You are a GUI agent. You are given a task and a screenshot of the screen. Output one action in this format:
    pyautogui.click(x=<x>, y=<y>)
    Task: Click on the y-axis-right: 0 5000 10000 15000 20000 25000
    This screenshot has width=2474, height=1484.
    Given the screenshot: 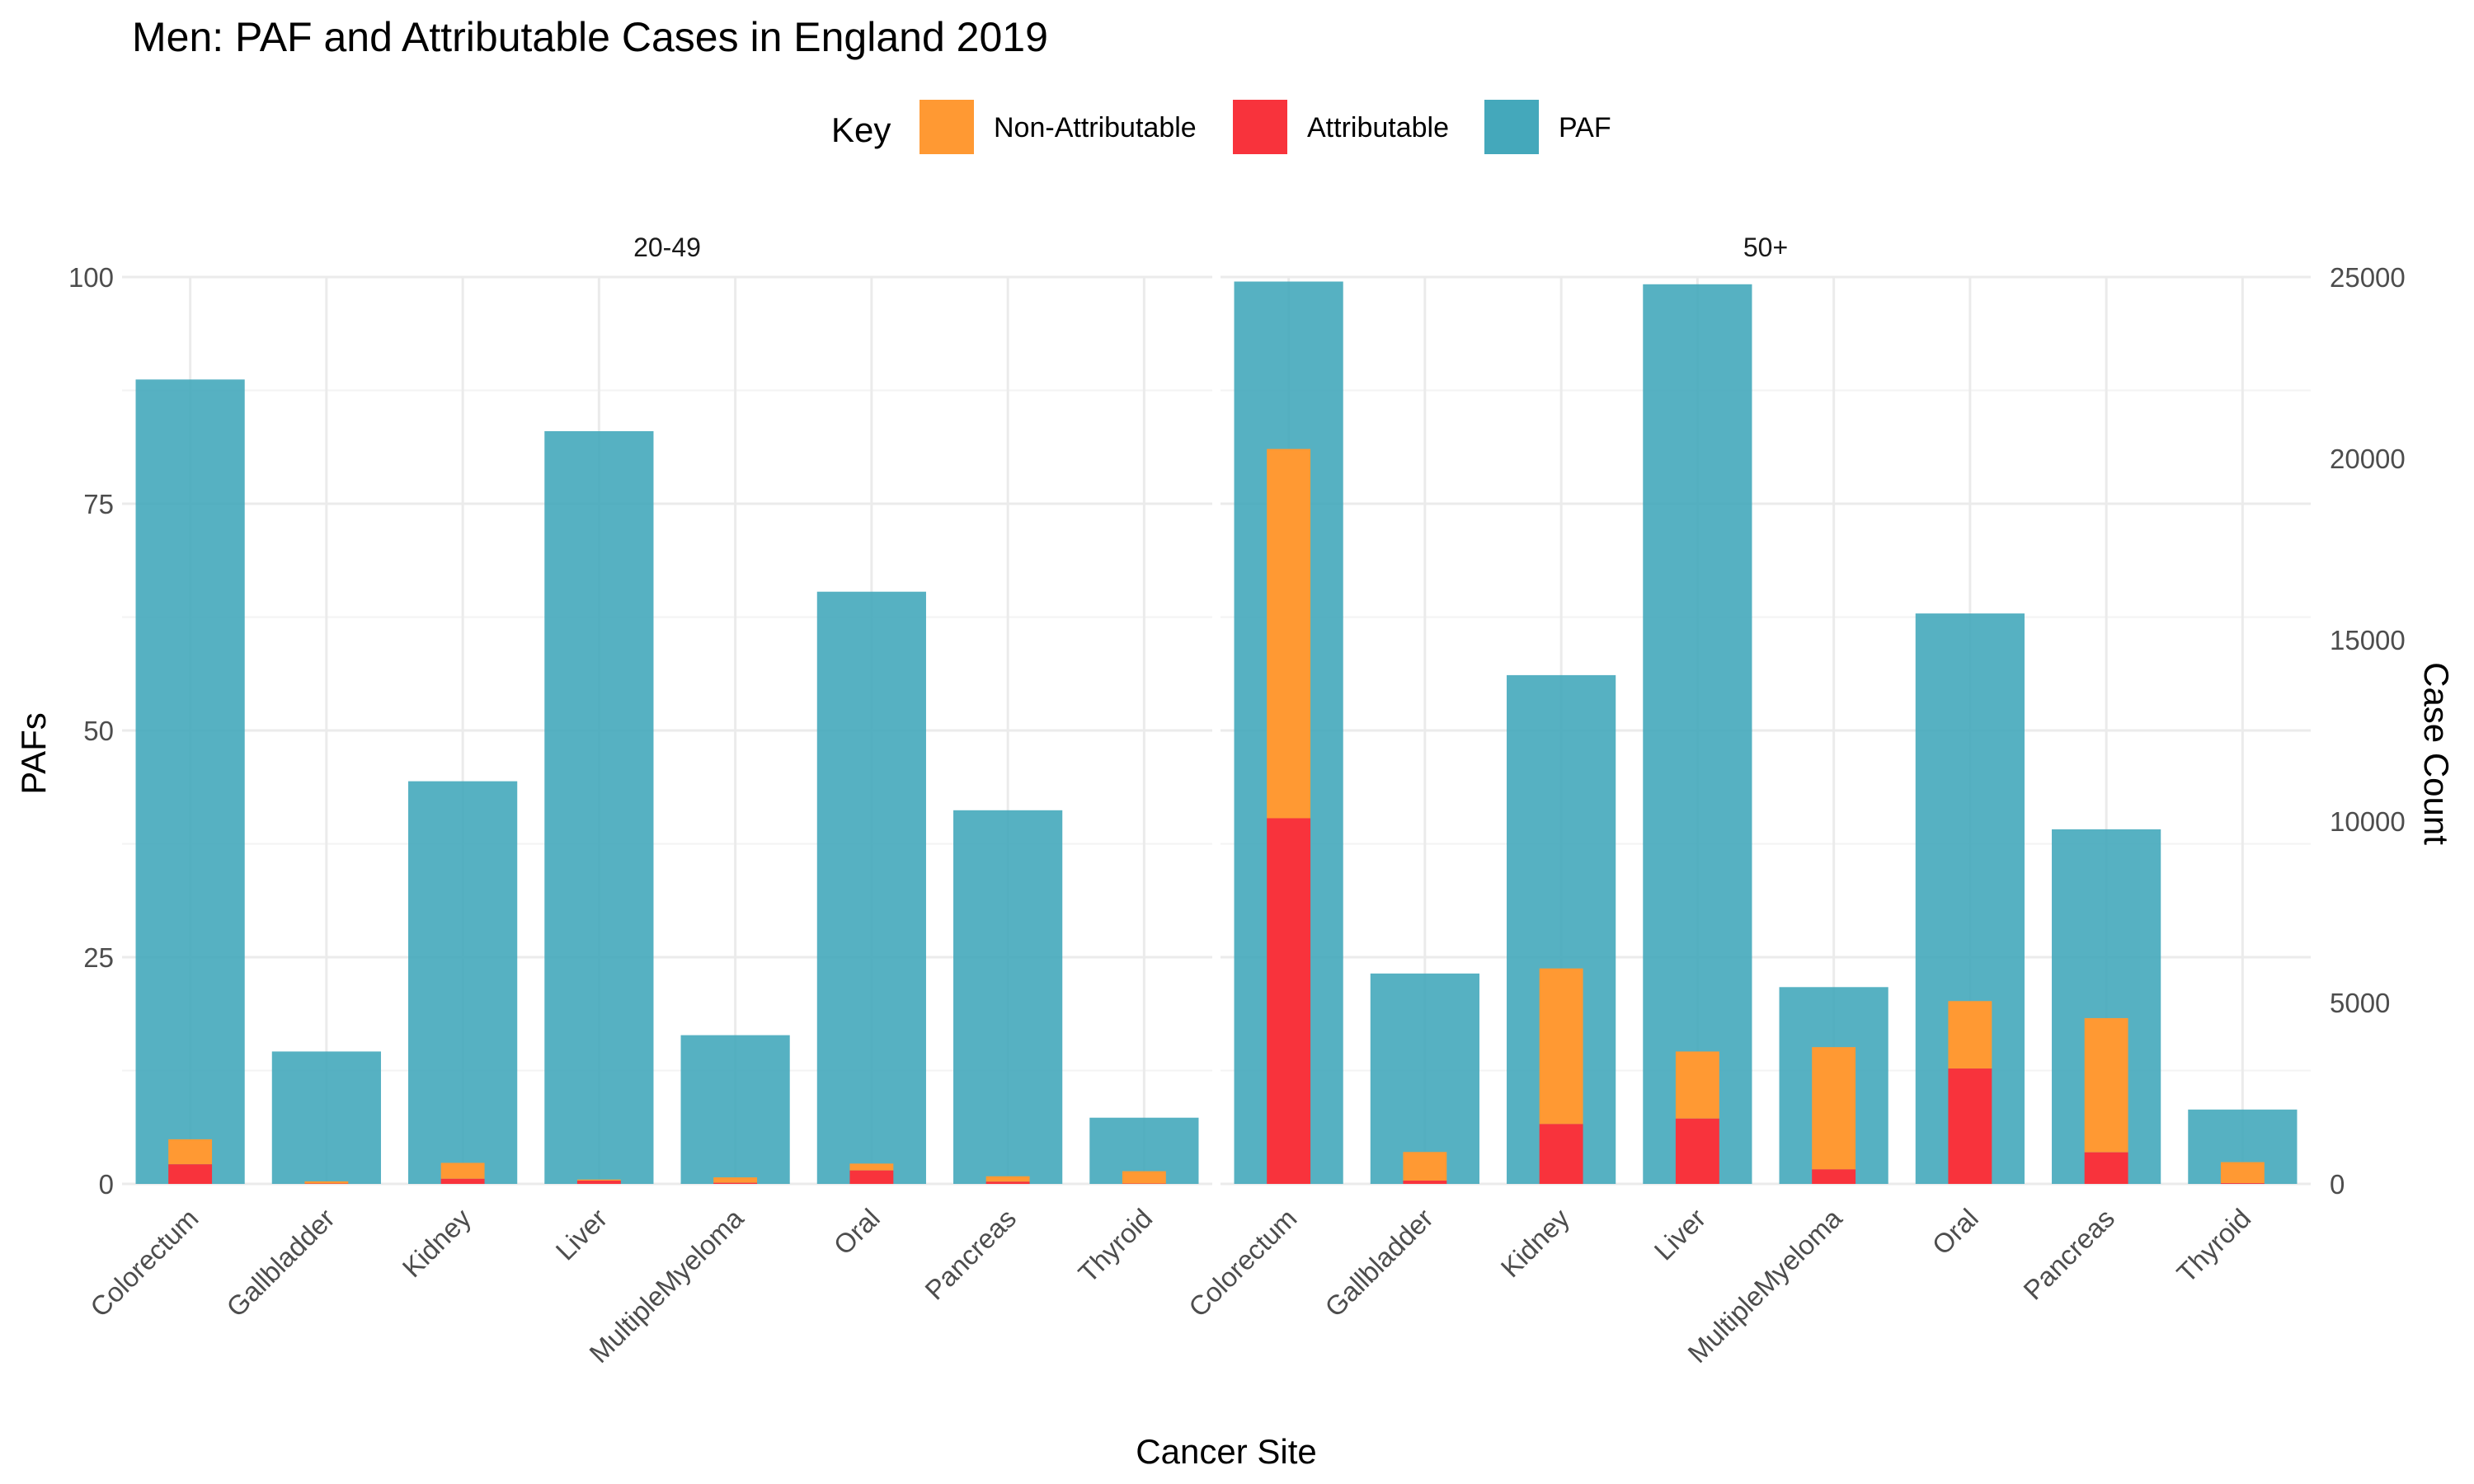 What is the action you would take?
    pyautogui.click(x=2368, y=731)
    